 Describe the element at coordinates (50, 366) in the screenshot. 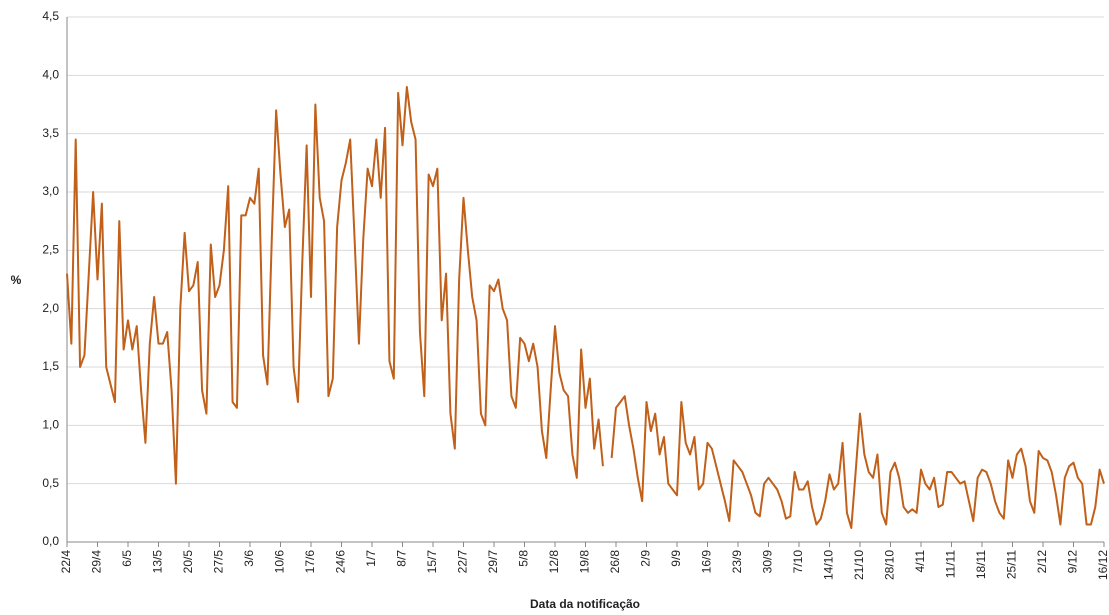

I see `y-tick-label: 1,5` at that location.